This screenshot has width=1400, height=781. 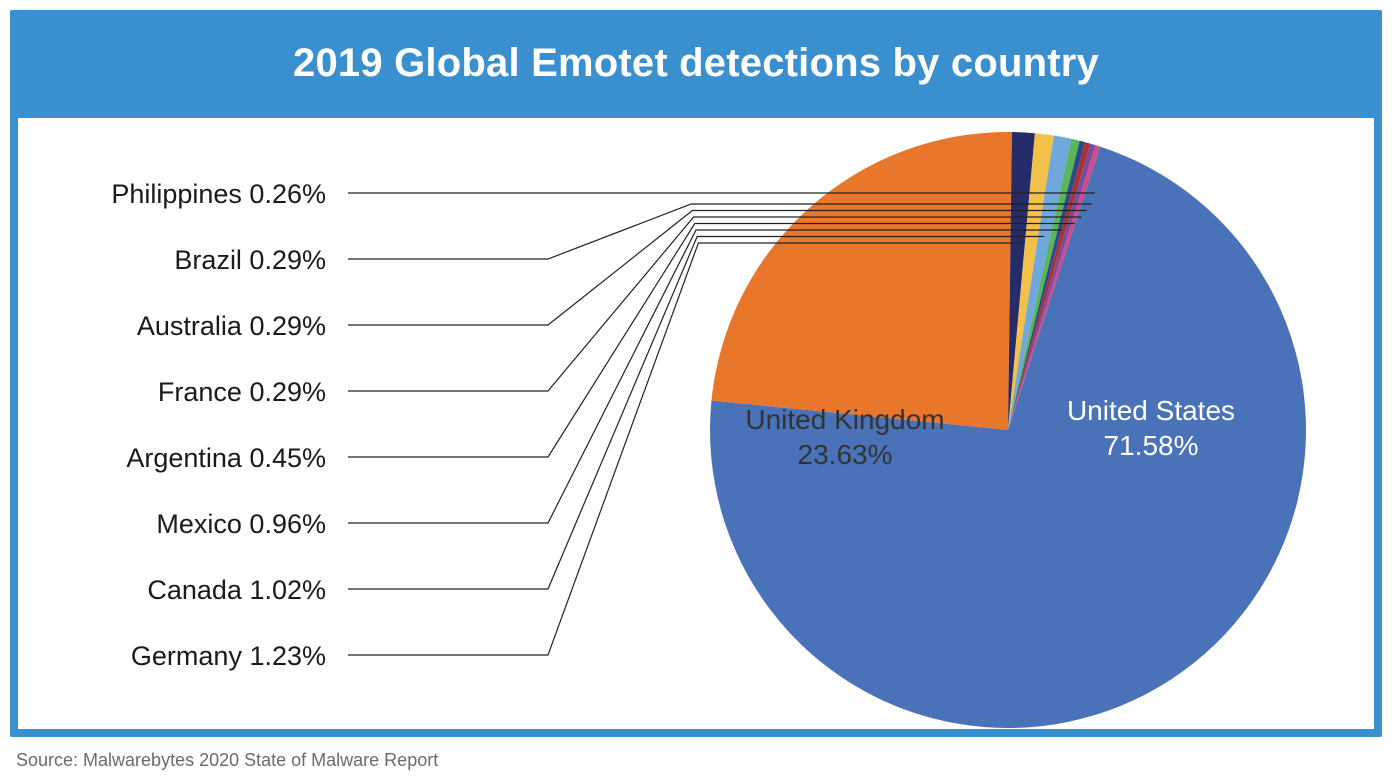 I want to click on pie-slice-canada, so click(x=1031, y=281).